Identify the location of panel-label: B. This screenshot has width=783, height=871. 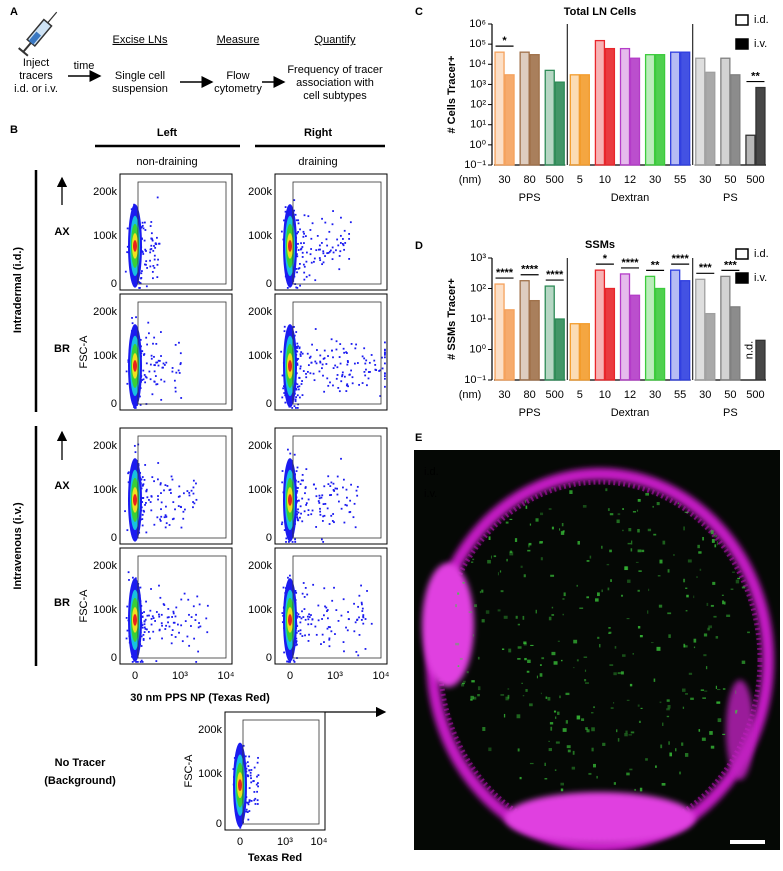
(14, 130).